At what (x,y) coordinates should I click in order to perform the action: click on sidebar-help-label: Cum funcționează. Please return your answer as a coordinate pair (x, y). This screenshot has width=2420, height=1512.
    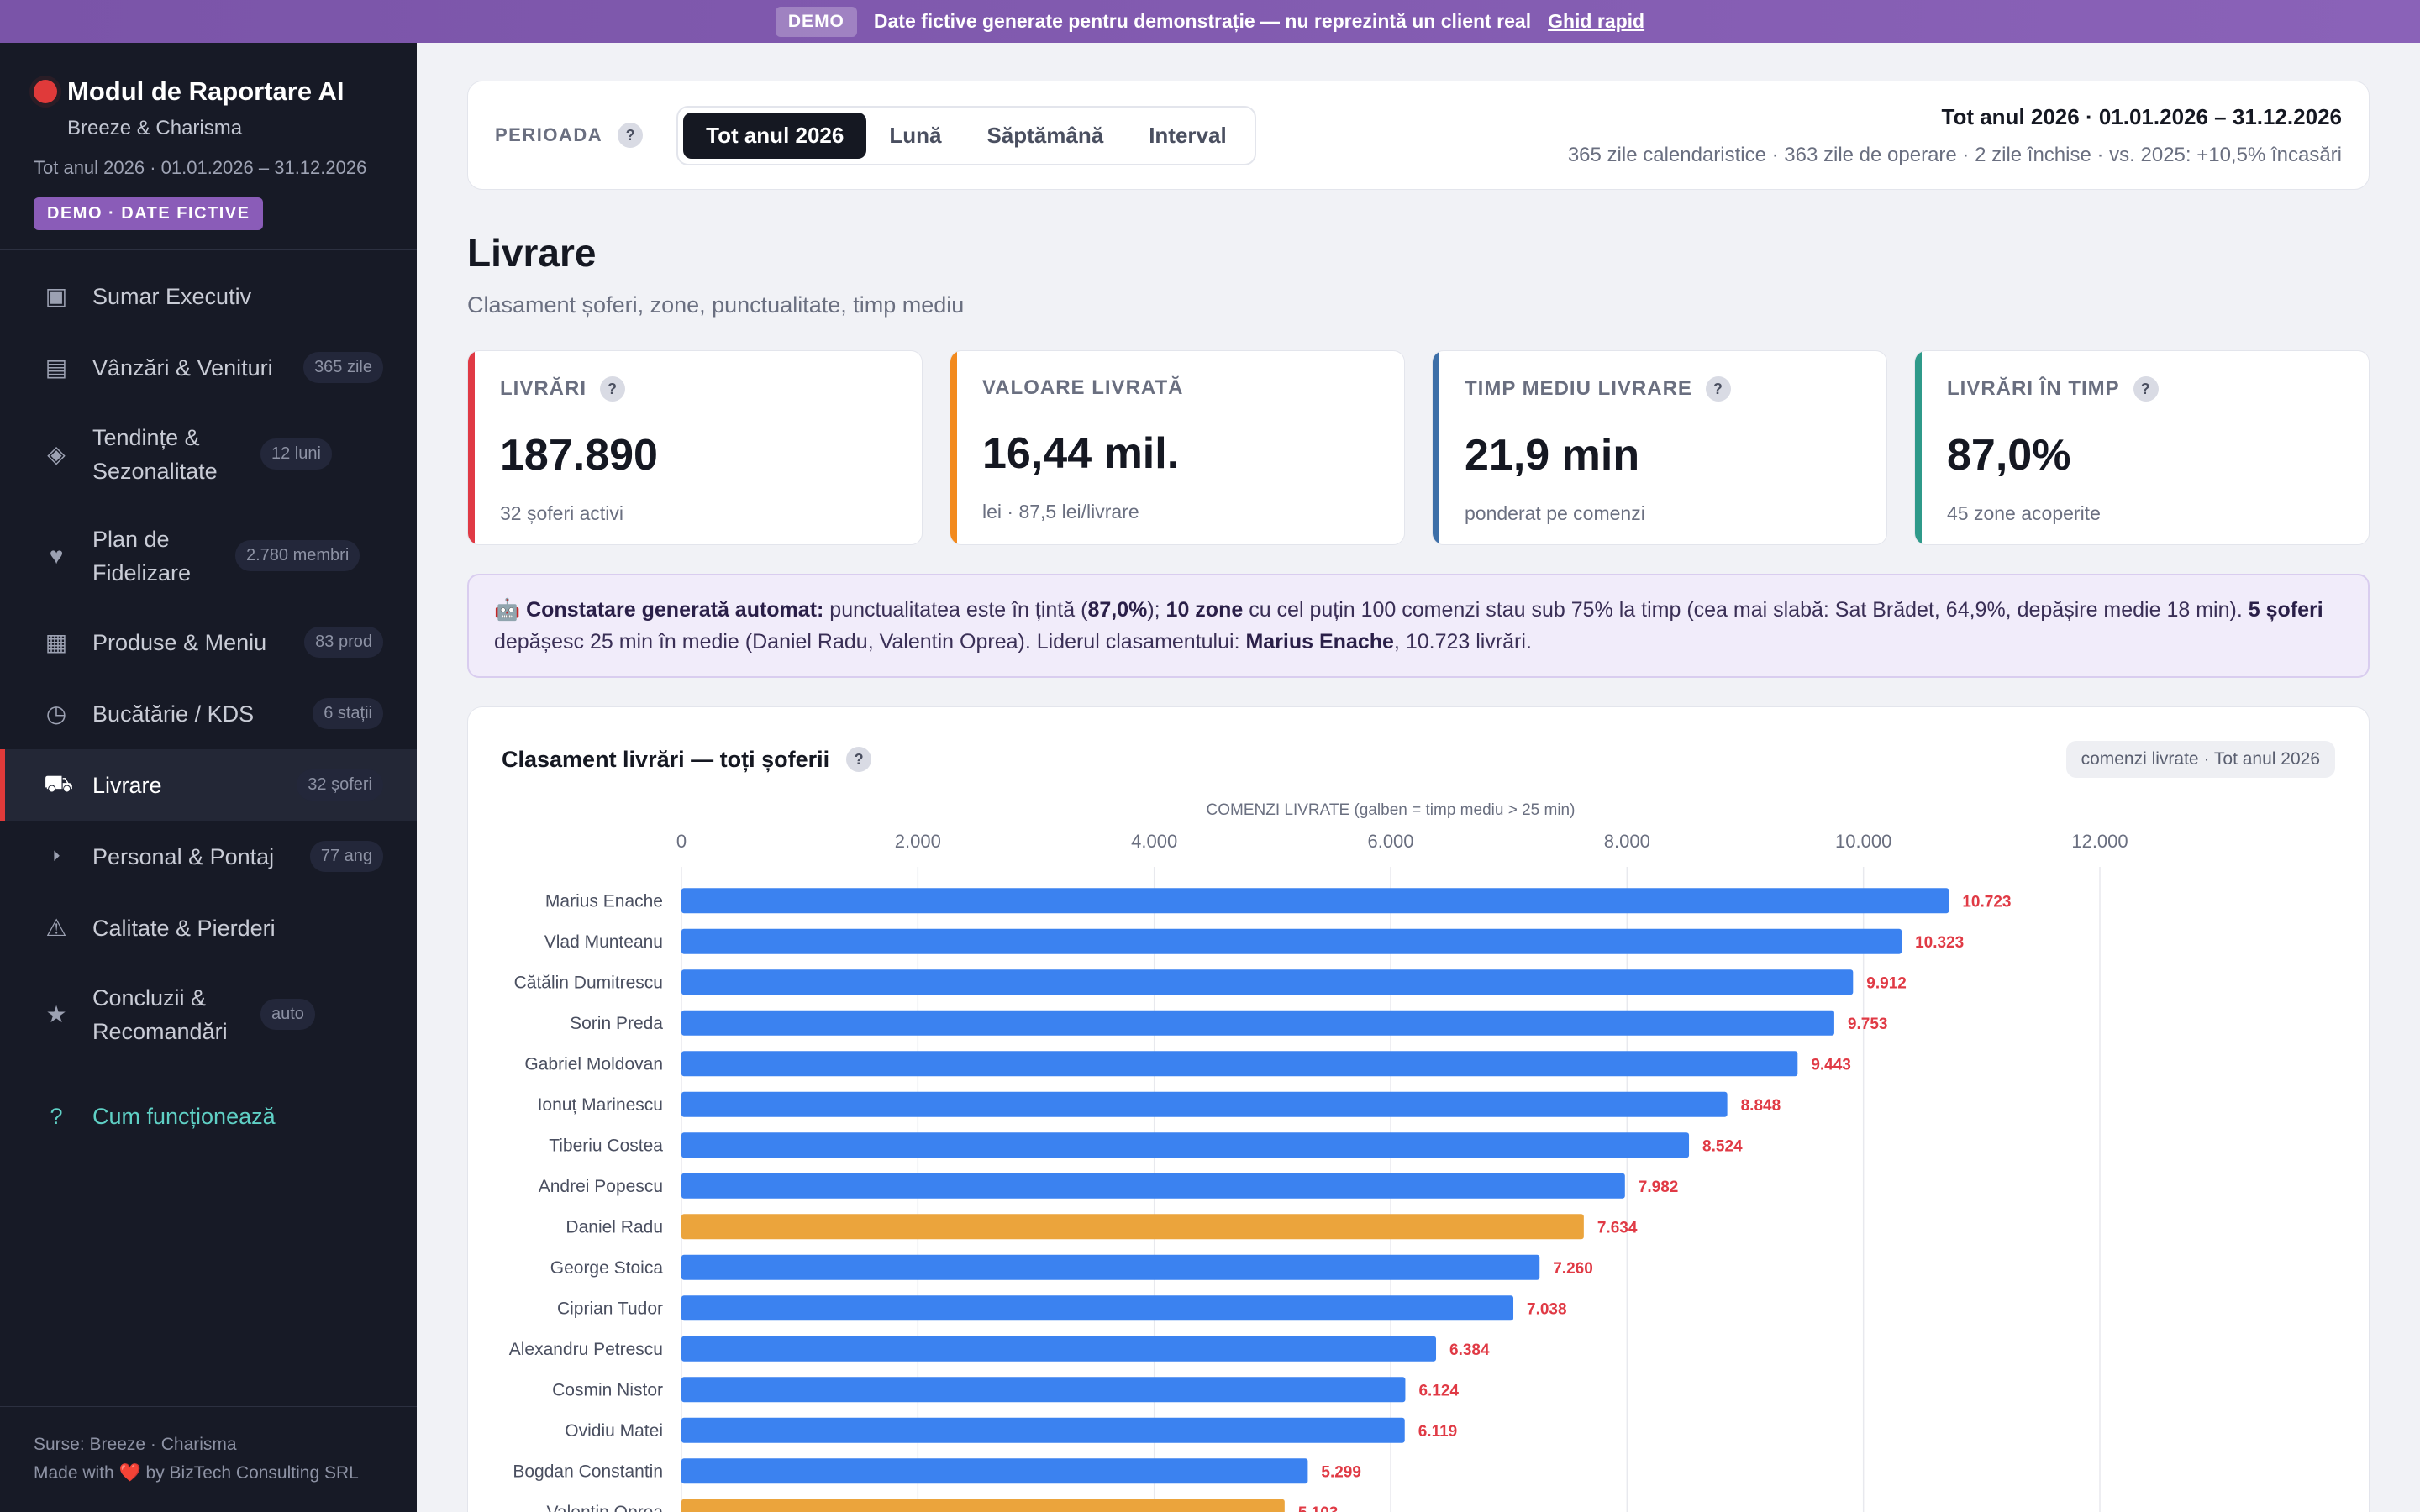
    Looking at the image, I should click on (184, 1116).